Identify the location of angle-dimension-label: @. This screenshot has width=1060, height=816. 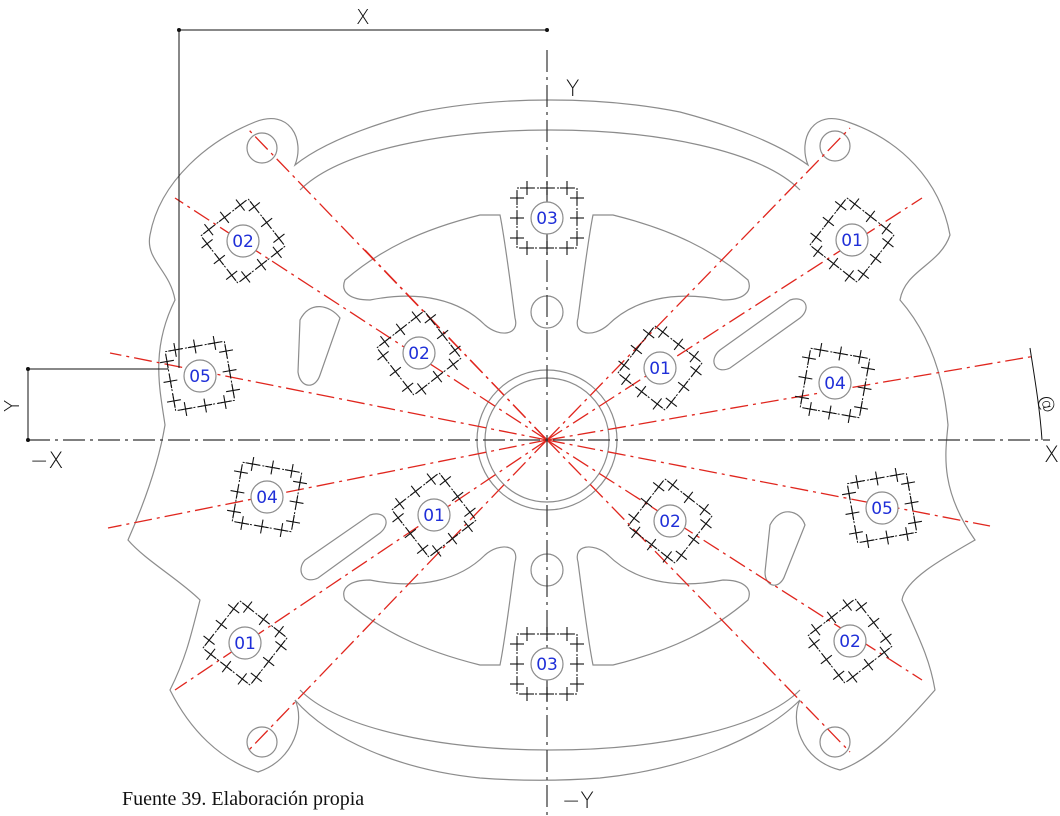
(1047, 403).